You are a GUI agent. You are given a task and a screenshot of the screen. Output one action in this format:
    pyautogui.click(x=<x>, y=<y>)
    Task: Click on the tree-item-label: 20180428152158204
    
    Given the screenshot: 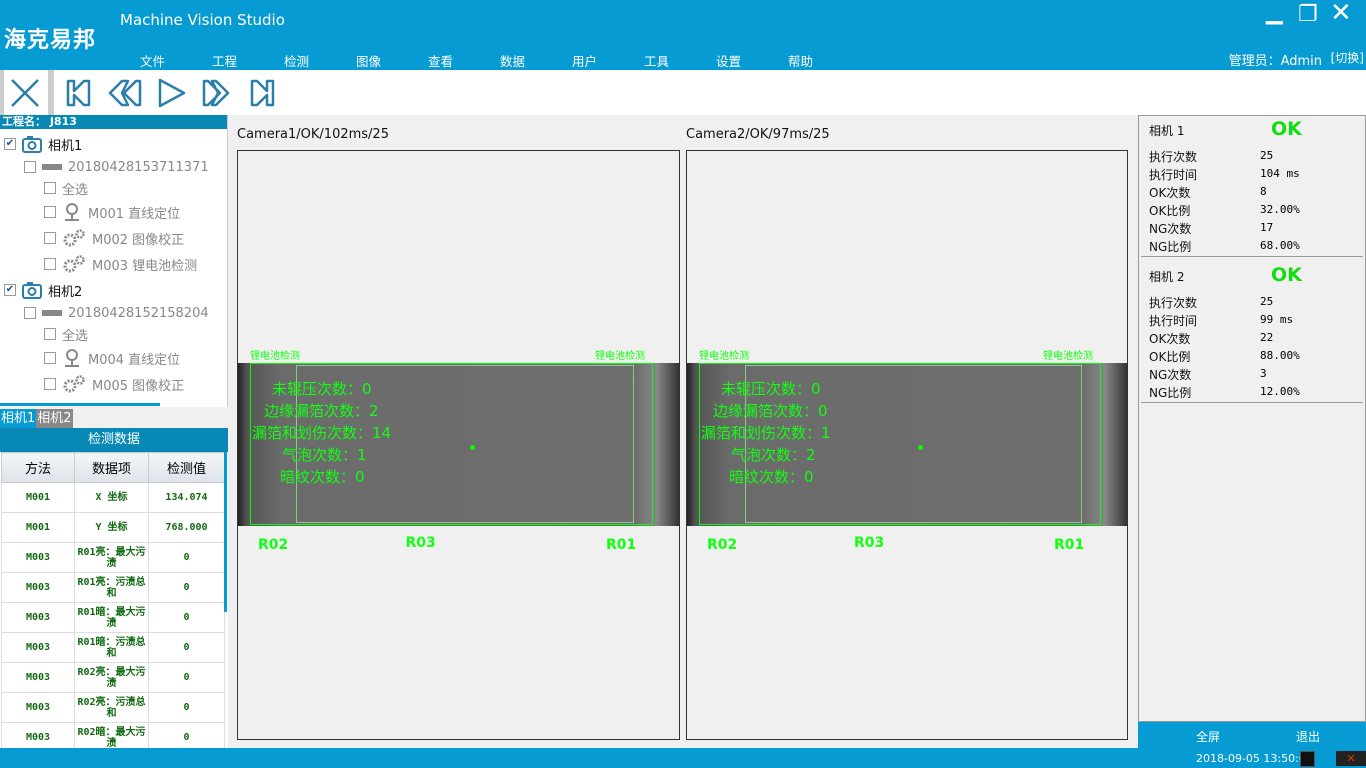 What is the action you would take?
    pyautogui.click(x=138, y=313)
    